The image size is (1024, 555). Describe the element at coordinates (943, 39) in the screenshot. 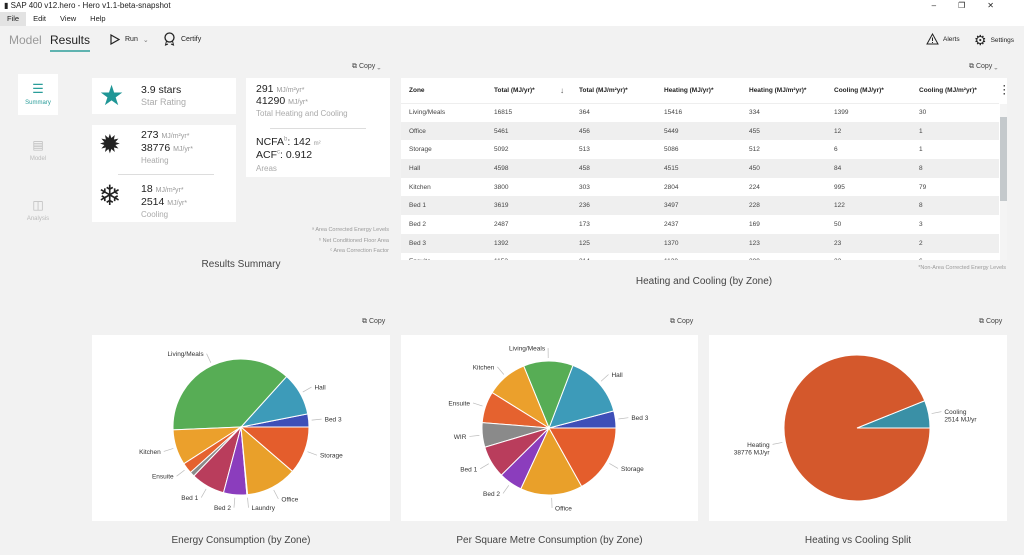

I see `alerts-button: Alerts` at that location.